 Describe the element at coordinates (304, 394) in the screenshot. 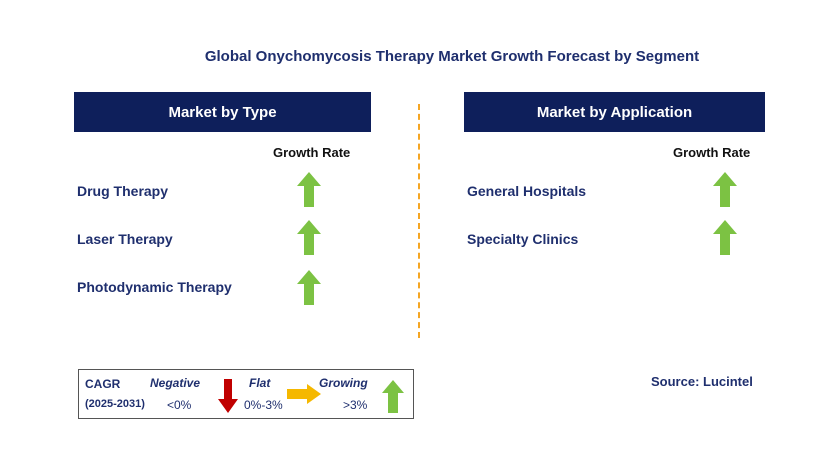

I see `flat-arrow-icon` at that location.